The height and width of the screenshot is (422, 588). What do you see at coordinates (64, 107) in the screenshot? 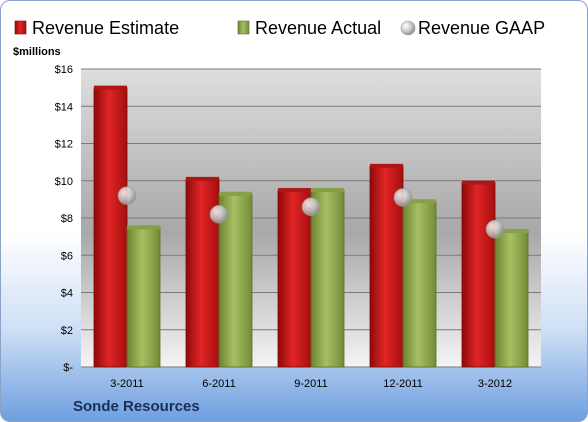
I see `y-tick-label: $14` at bounding box center [64, 107].